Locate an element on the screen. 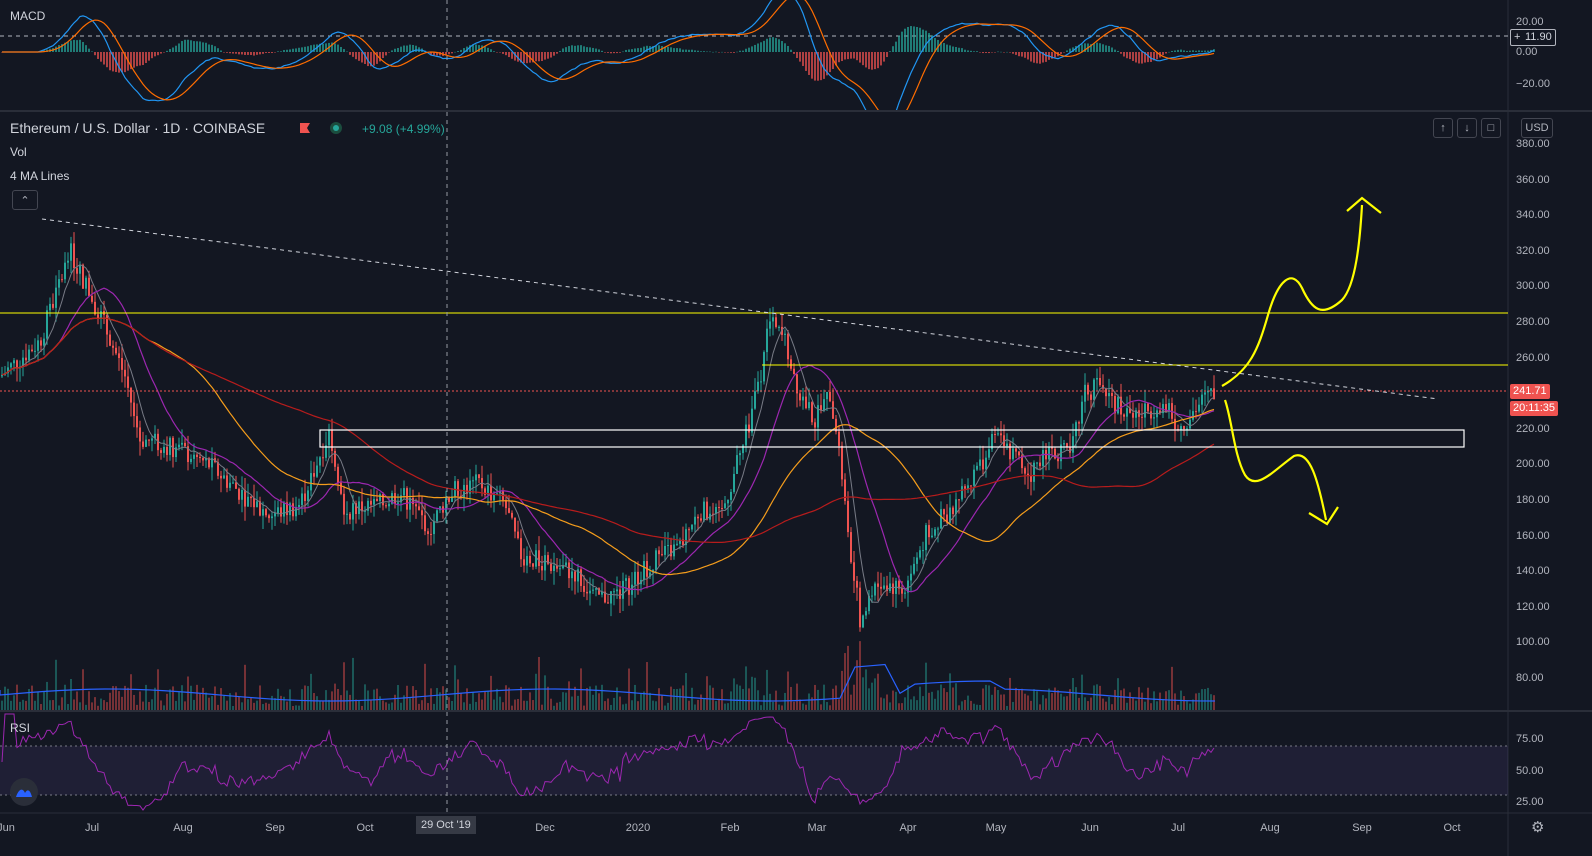  chevron-up-icon: ⌃ is located at coordinates (25, 200).